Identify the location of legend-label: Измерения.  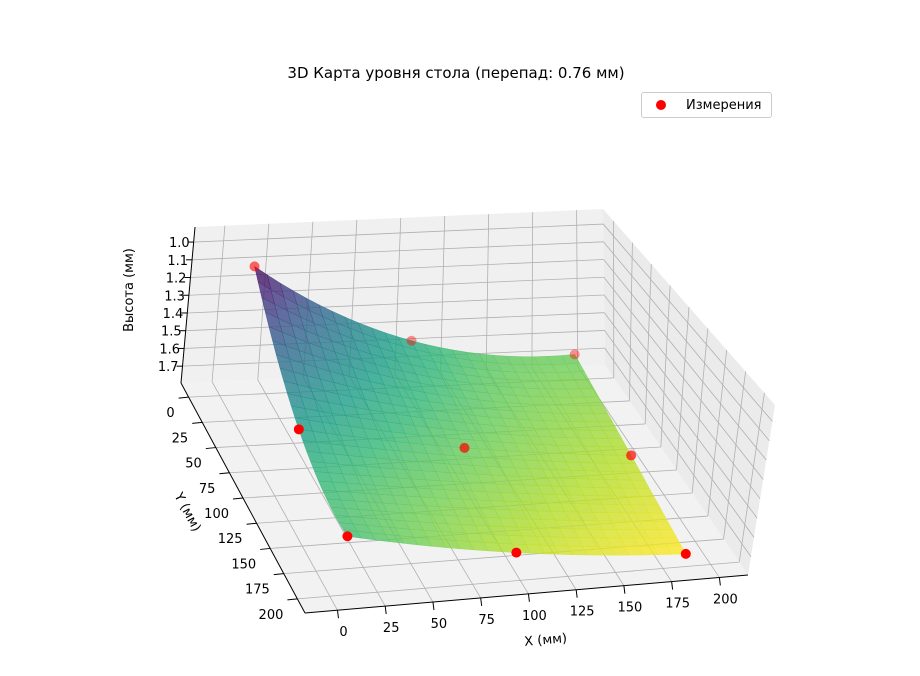
(724, 105).